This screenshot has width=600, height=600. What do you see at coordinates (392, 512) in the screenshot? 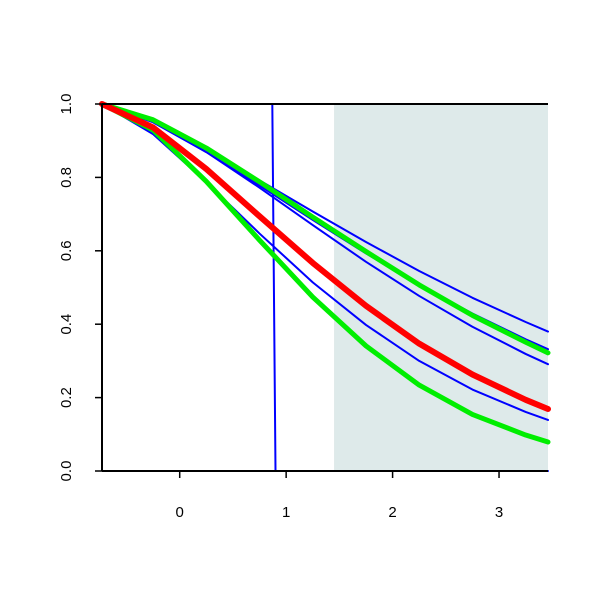
I see `x-tick-label: 2` at bounding box center [392, 512].